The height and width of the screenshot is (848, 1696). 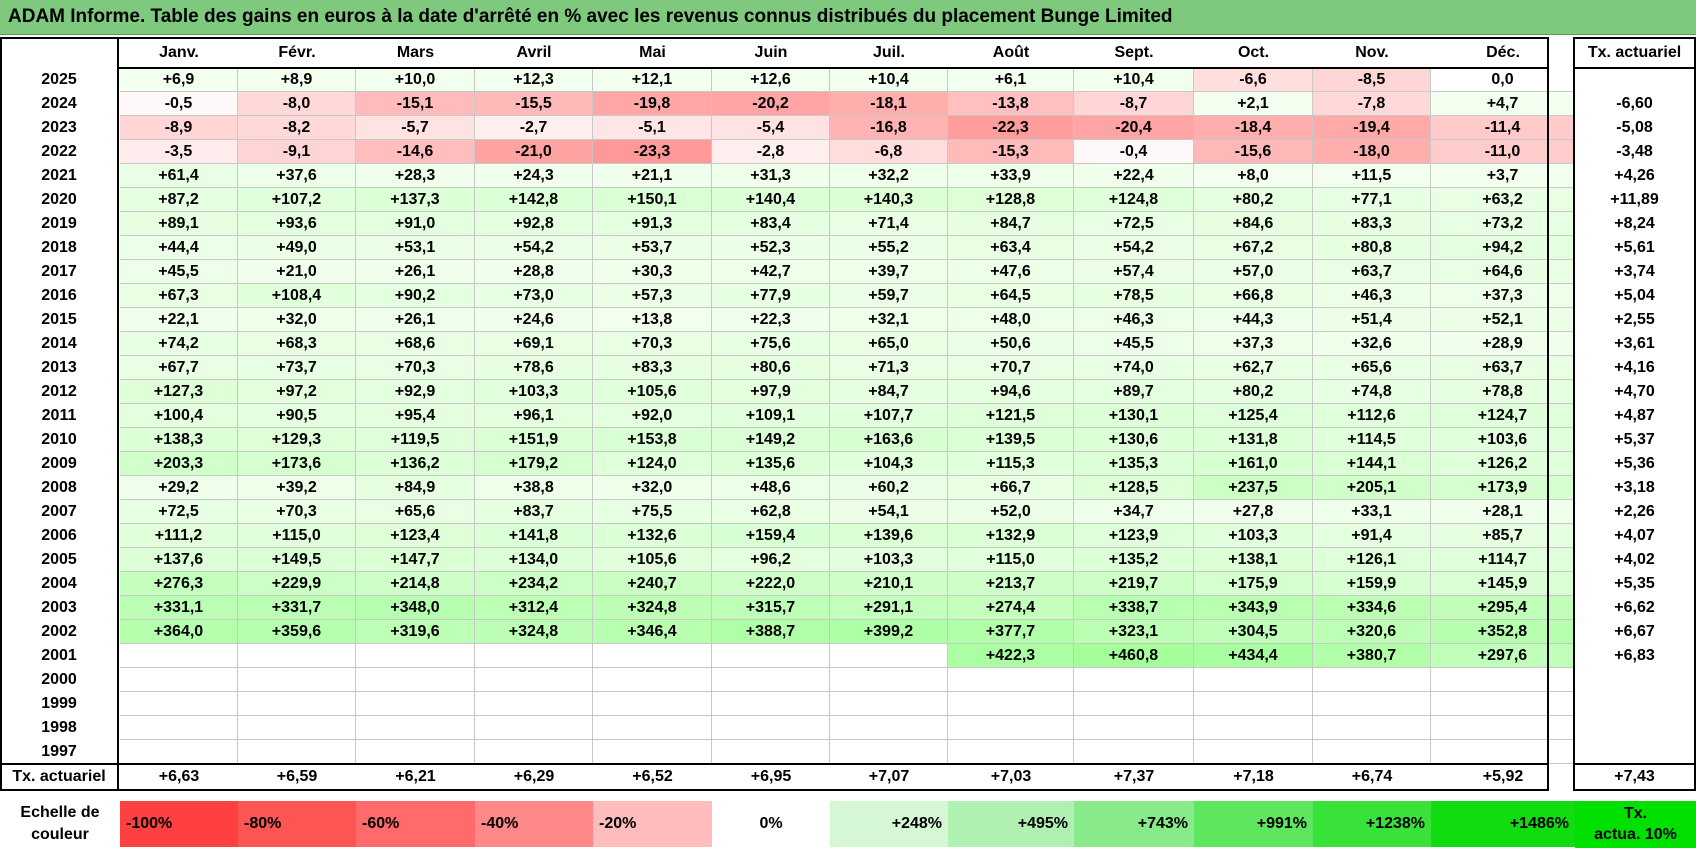 What do you see at coordinates (889, 536) in the screenshot?
I see `table-cell: +139,6` at bounding box center [889, 536].